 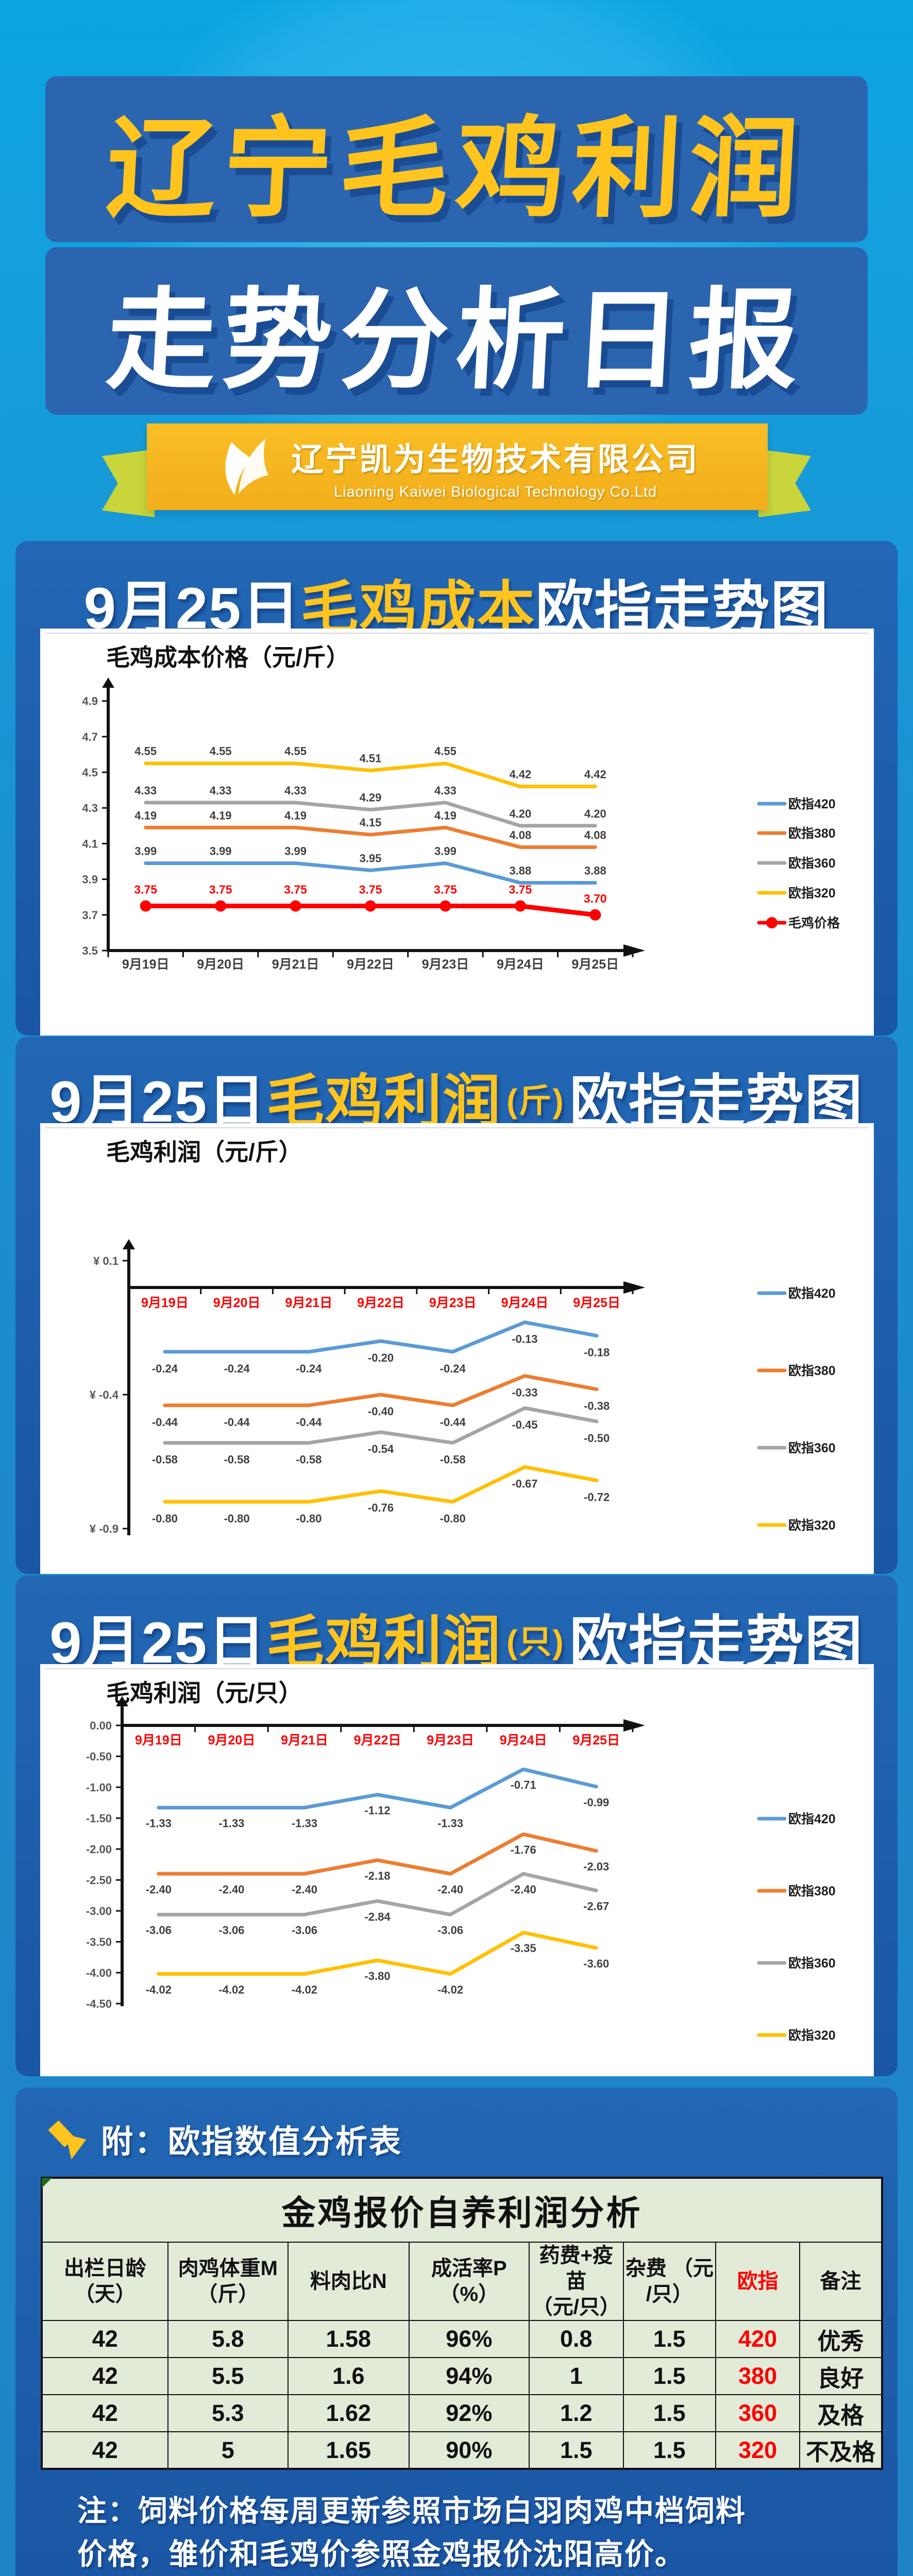 I want to click on table-col-header: 料肉比N, so click(x=349, y=2281).